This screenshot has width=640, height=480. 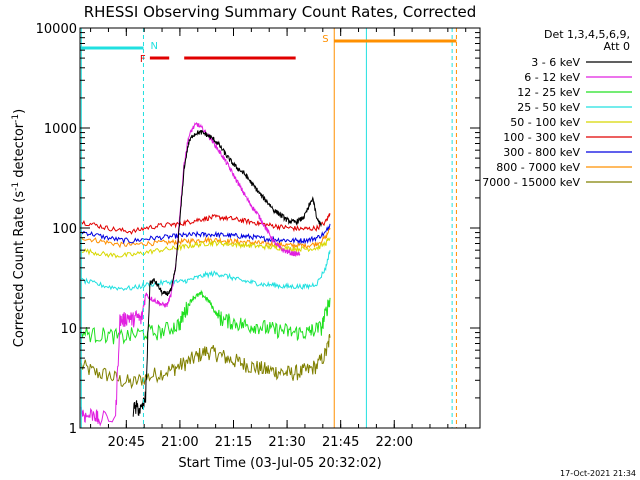 What do you see at coordinates (233, 442) in the screenshot?
I see `x-tick-label-3: 21:15` at bounding box center [233, 442].